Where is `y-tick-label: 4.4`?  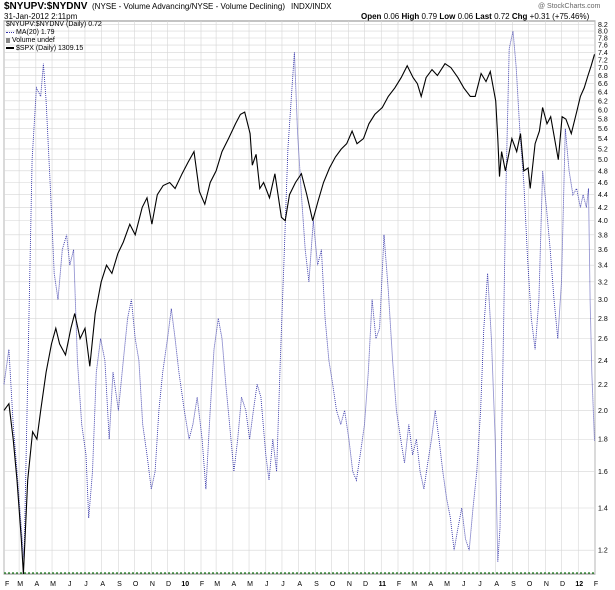 y-tick-label: 4.4 is located at coordinates (603, 195).